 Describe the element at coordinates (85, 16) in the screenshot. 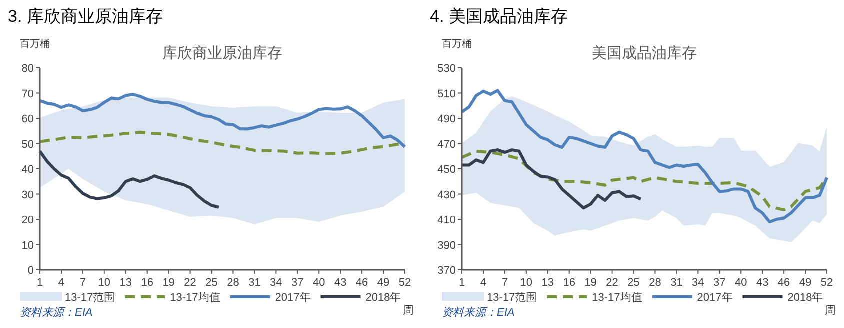

I see `chart-title: 3. 库欣商业原油库存` at that location.